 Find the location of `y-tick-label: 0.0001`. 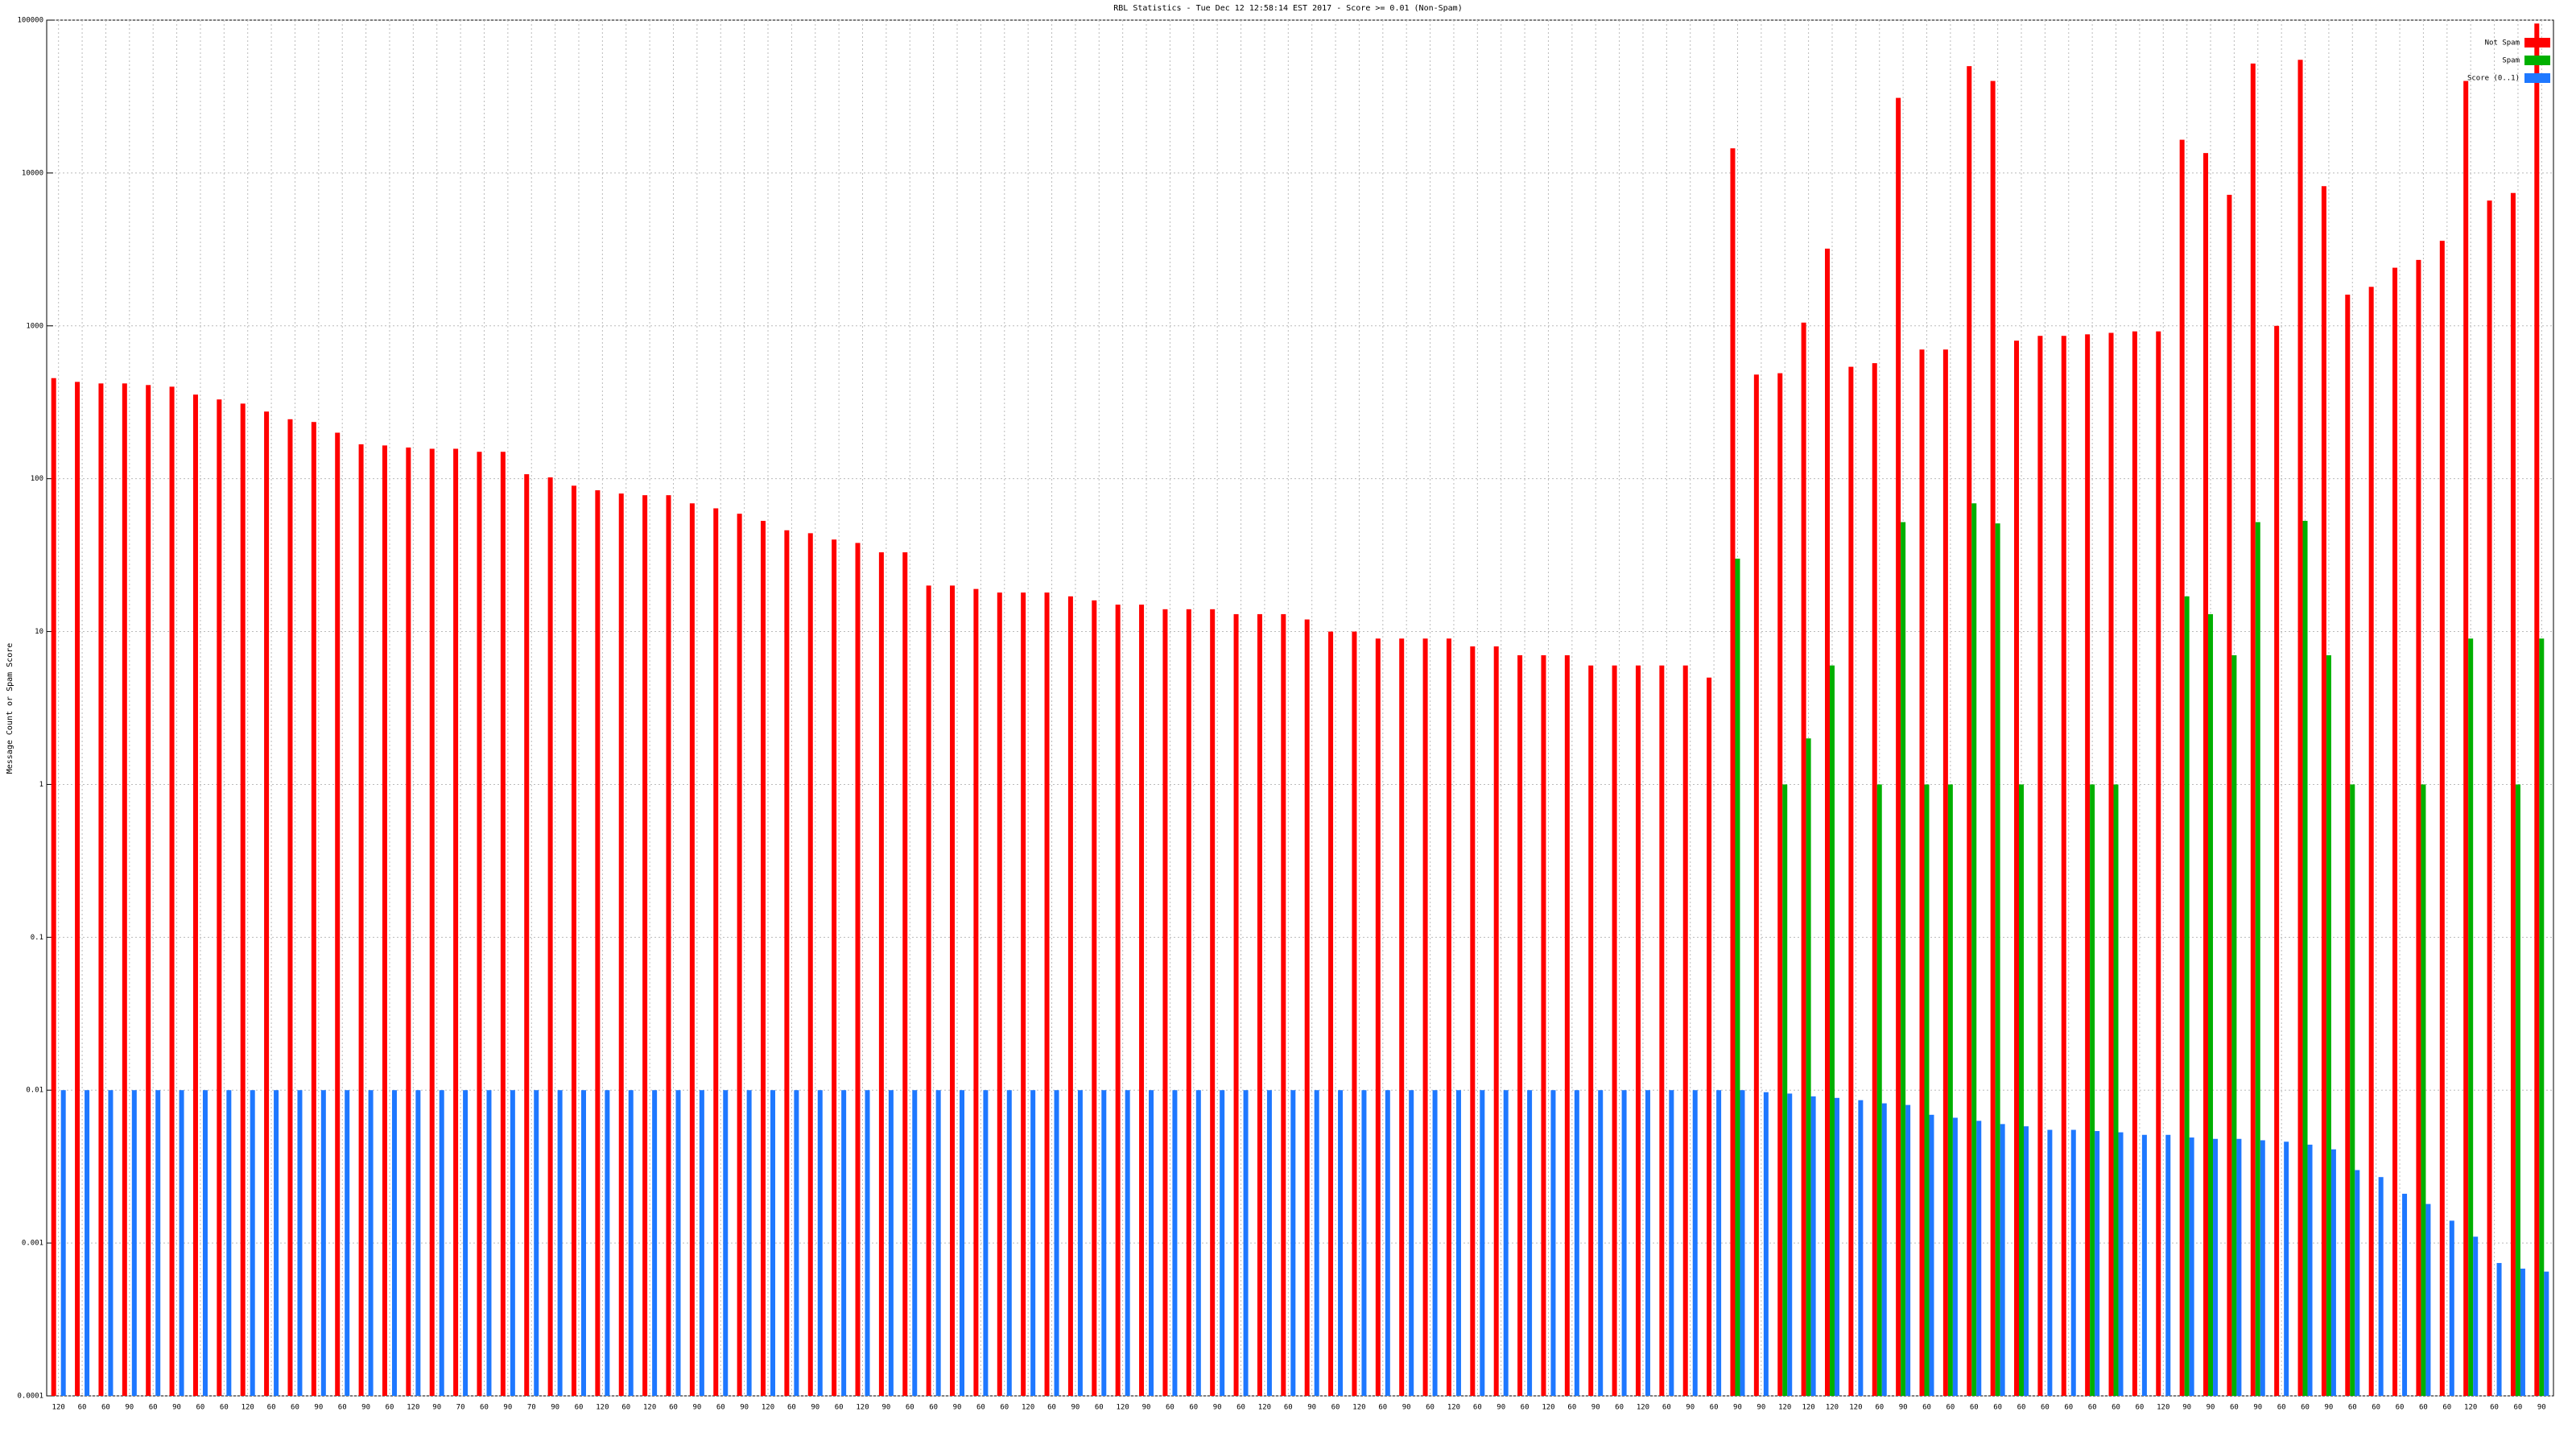

y-tick-label: 0.0001 is located at coordinates (30, 1397).